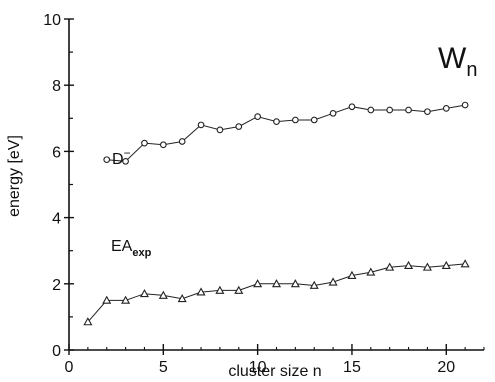 The width and height of the screenshot is (495, 382). Describe the element at coordinates (56, 86) in the screenshot. I see `y-tick-label: 8` at that location.